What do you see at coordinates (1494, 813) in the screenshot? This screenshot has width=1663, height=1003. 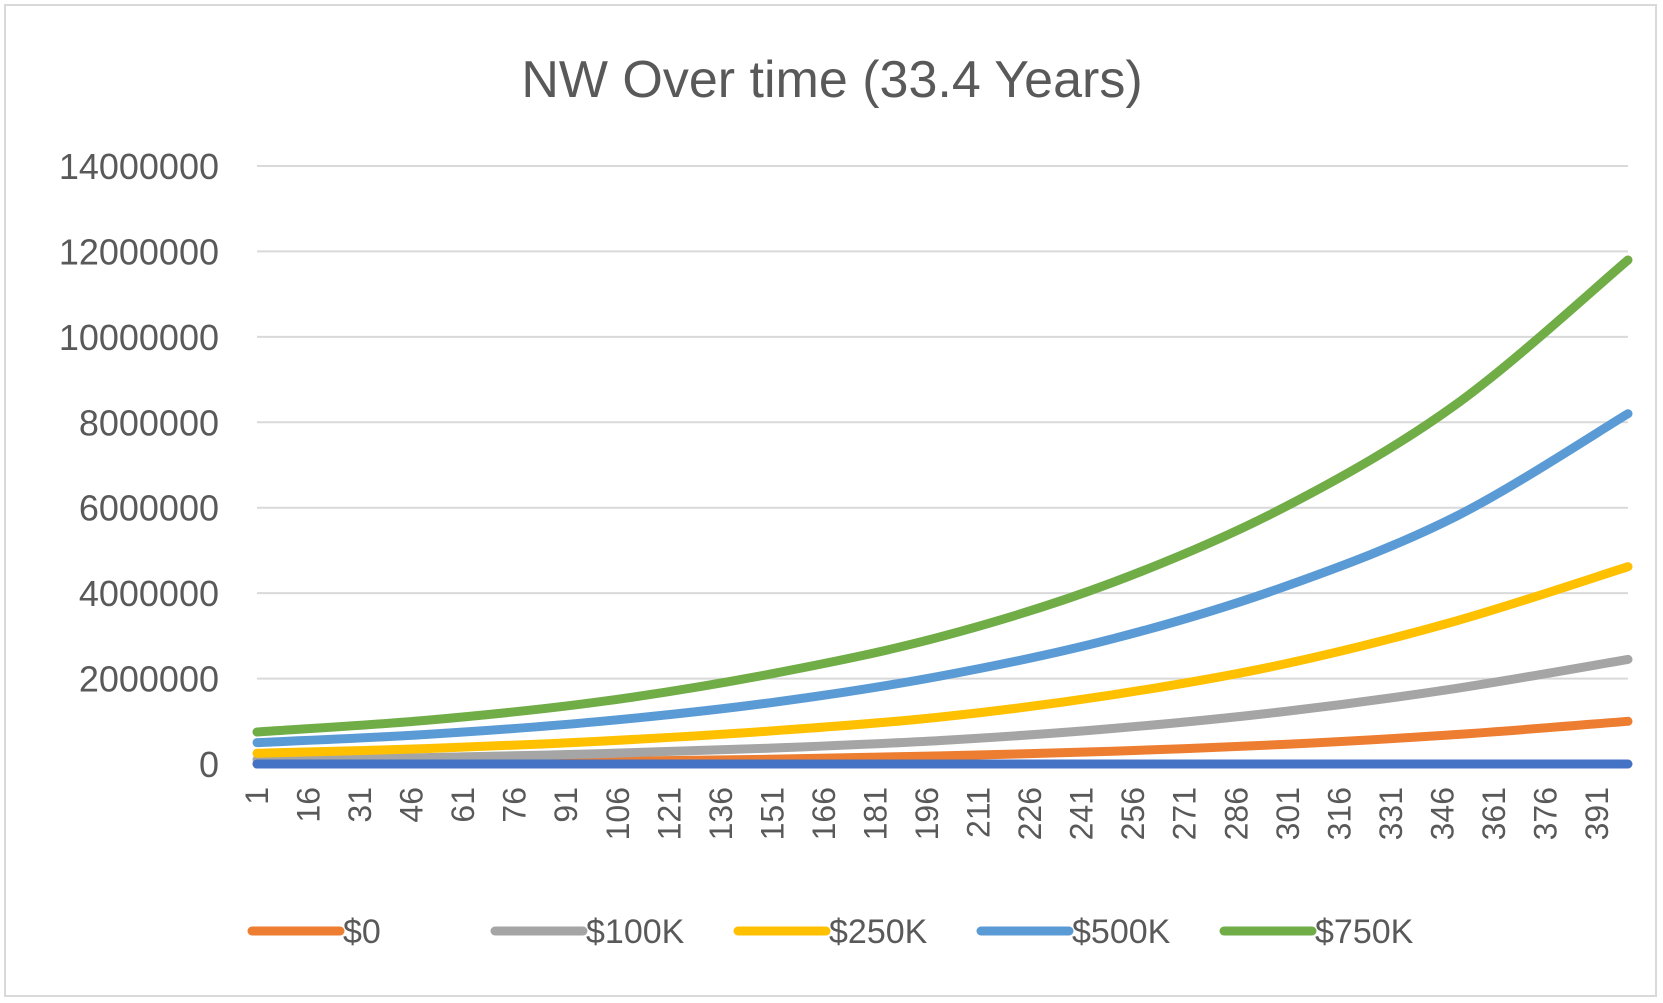 I see `x-tick-label: 361` at bounding box center [1494, 813].